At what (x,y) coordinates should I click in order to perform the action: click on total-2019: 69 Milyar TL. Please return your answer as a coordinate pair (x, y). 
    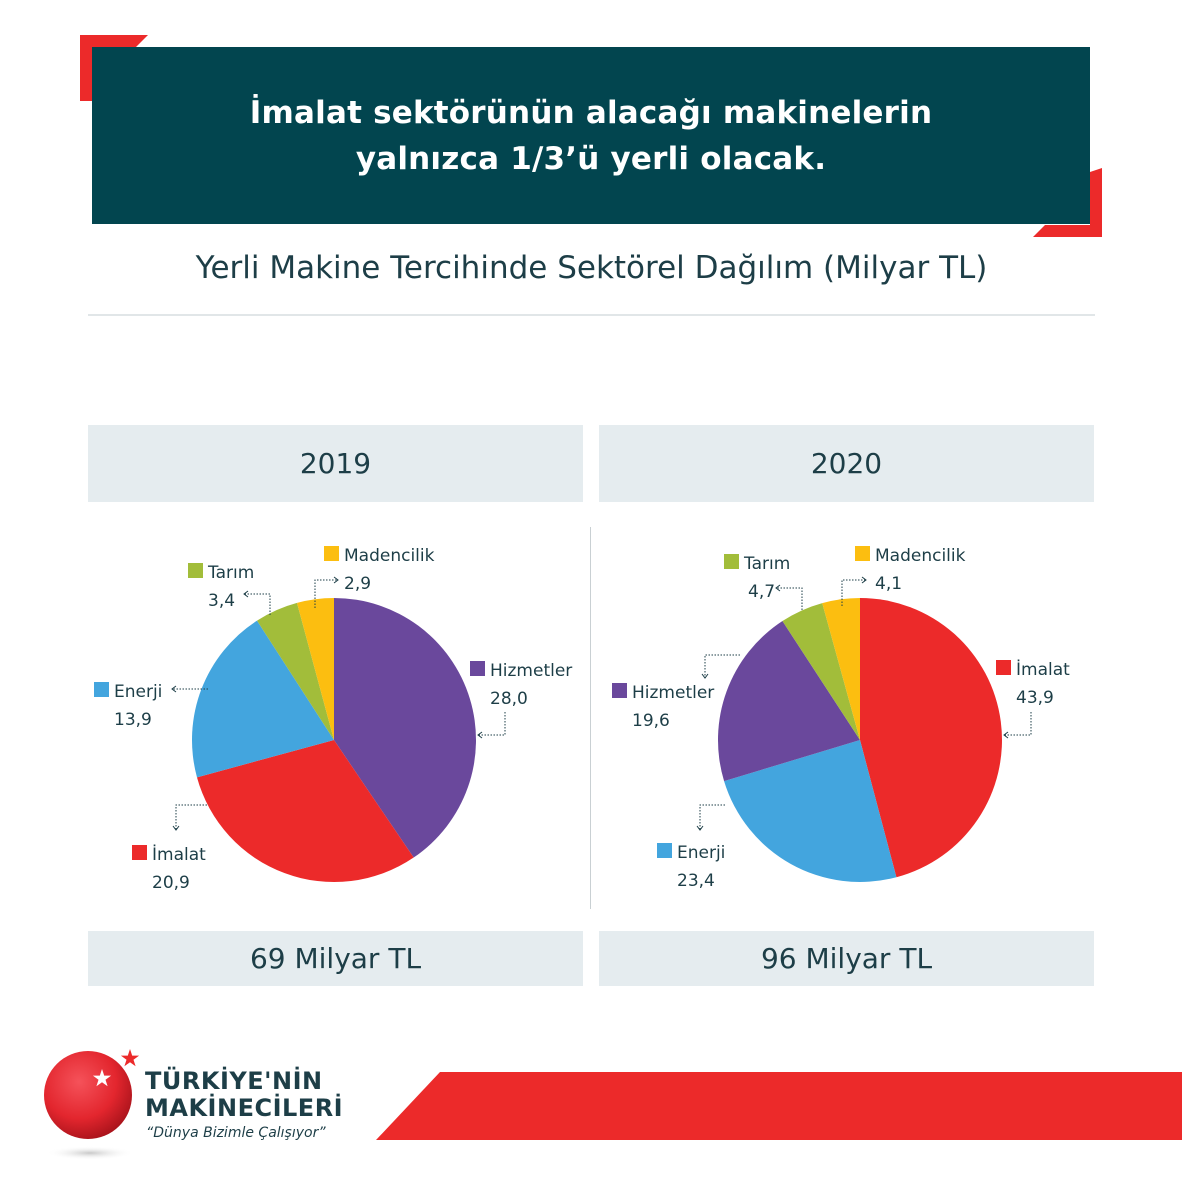
    Looking at the image, I should click on (335, 958).